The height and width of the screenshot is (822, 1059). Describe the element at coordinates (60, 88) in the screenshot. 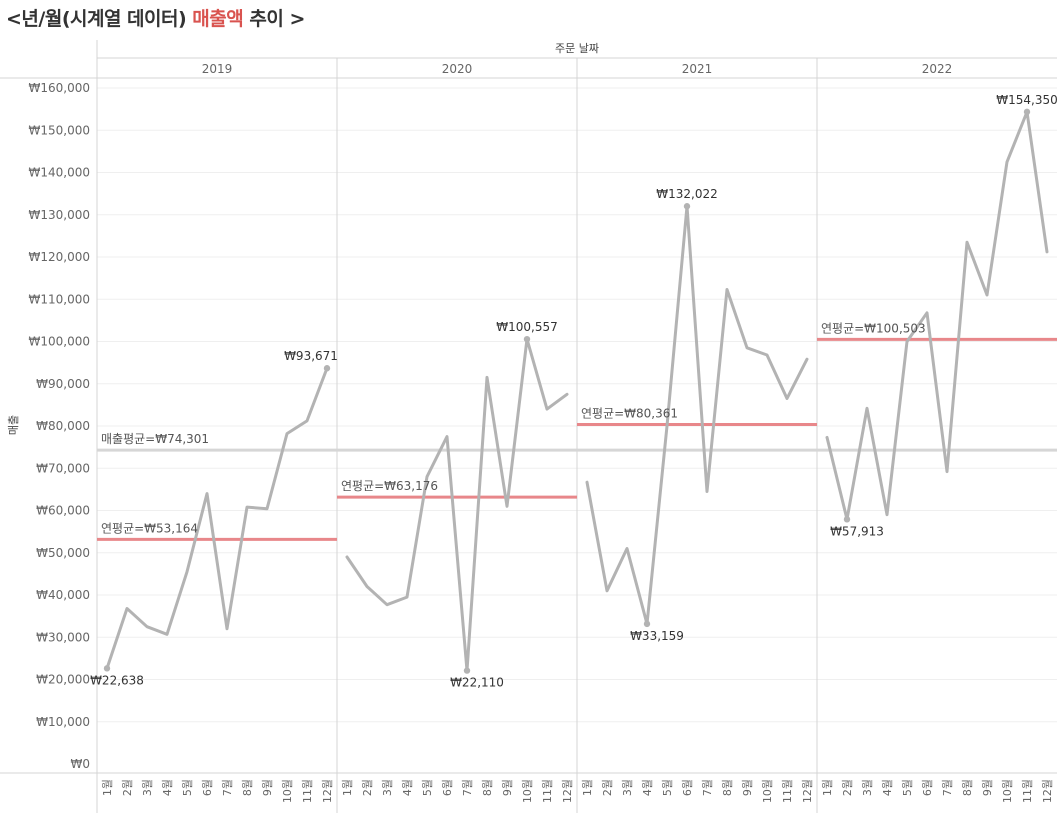

I see `y-tick-label: ₩160,000` at that location.